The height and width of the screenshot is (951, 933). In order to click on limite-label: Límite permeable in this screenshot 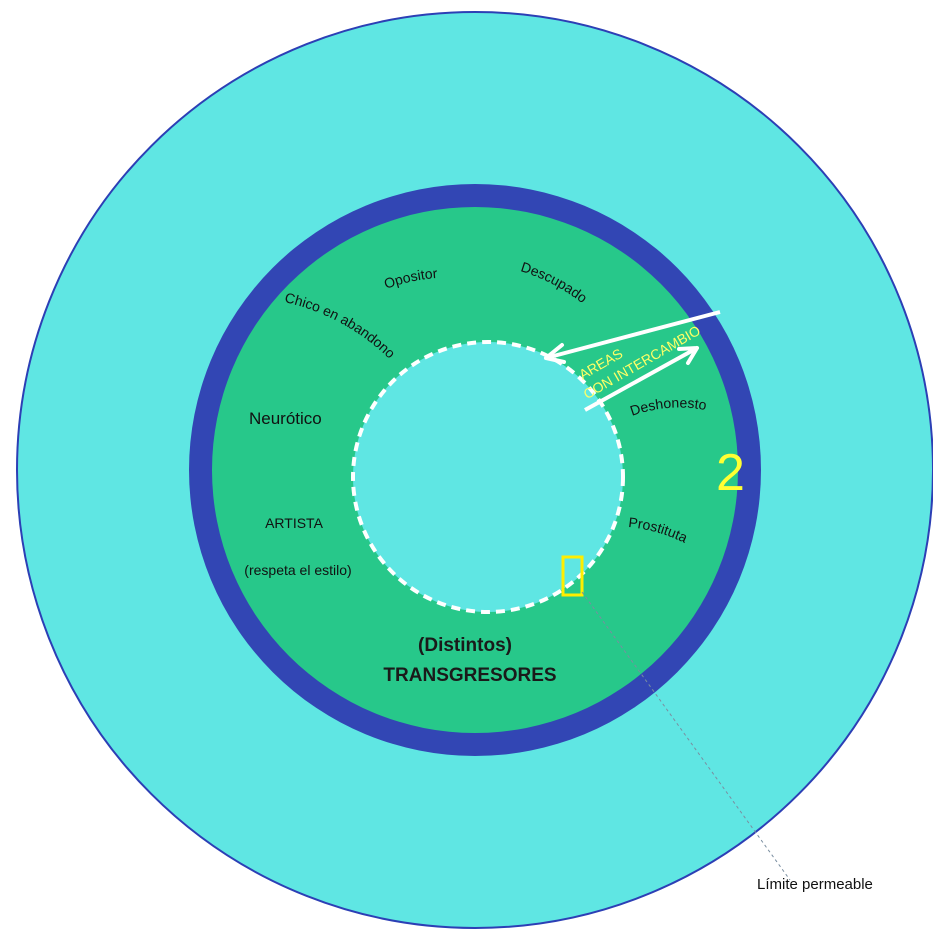, I will do `click(815, 884)`.